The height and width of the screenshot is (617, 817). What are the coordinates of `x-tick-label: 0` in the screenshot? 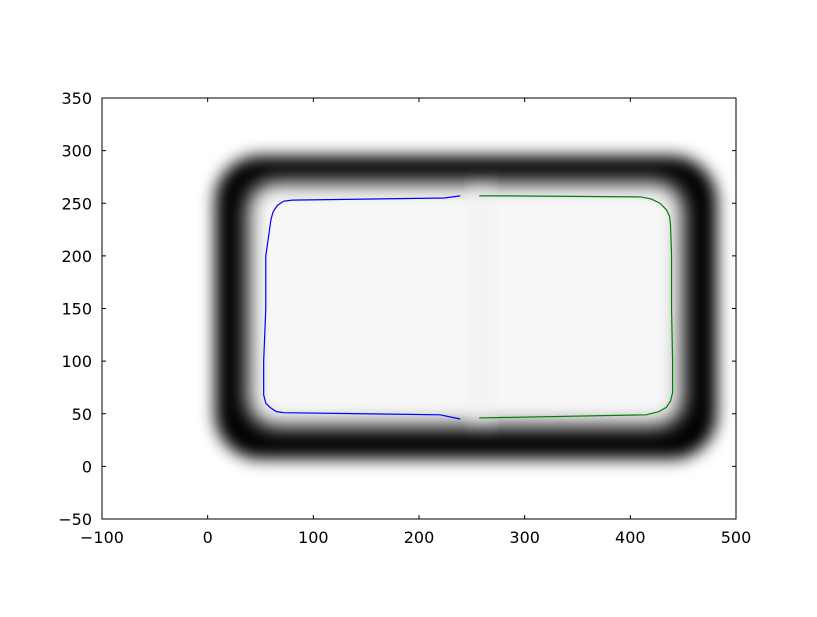 It's located at (208, 537).